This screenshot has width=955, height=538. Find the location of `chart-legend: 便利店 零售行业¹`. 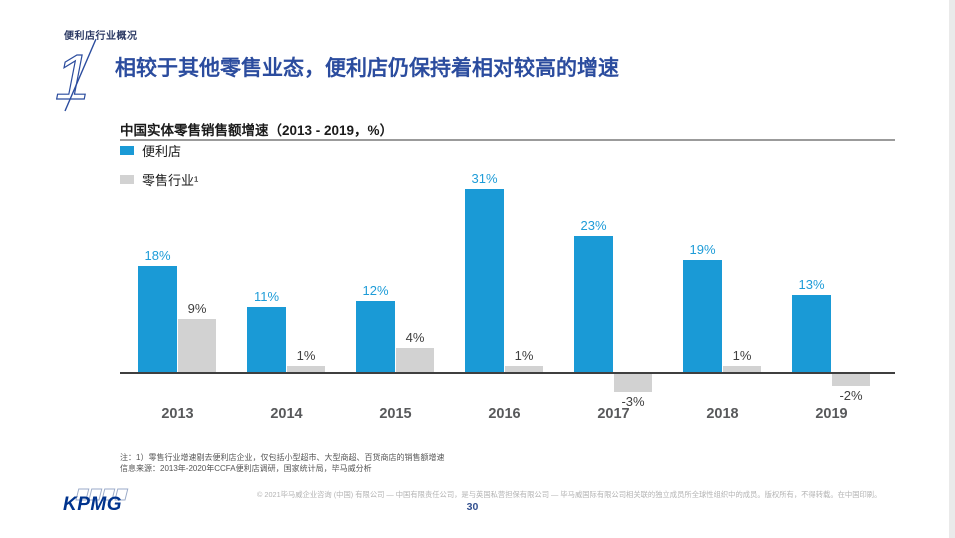

chart-legend: 便利店 零售行业¹ is located at coordinates (159, 171).